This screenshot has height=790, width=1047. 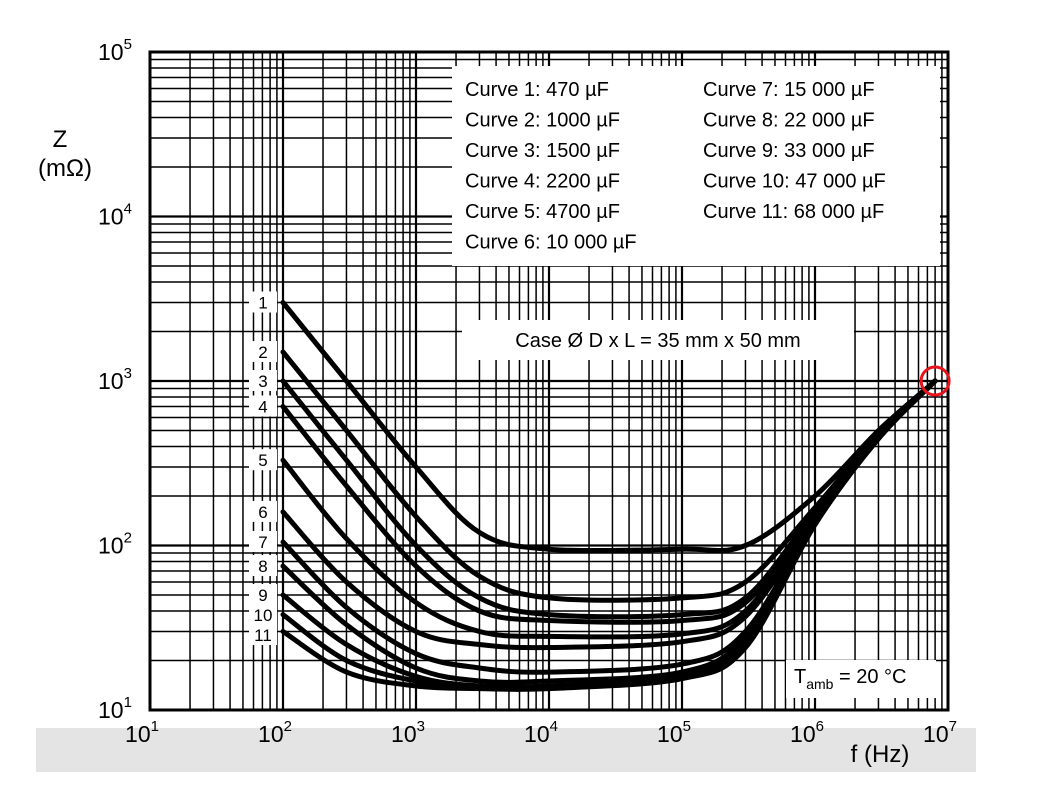 What do you see at coordinates (674, 732) in the screenshot?
I see `x-tick-label: 10⁵` at bounding box center [674, 732].